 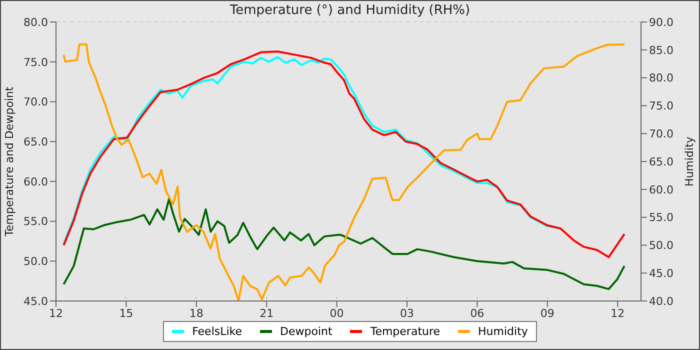 I want to click on x-tick-label: 03, so click(x=407, y=313).